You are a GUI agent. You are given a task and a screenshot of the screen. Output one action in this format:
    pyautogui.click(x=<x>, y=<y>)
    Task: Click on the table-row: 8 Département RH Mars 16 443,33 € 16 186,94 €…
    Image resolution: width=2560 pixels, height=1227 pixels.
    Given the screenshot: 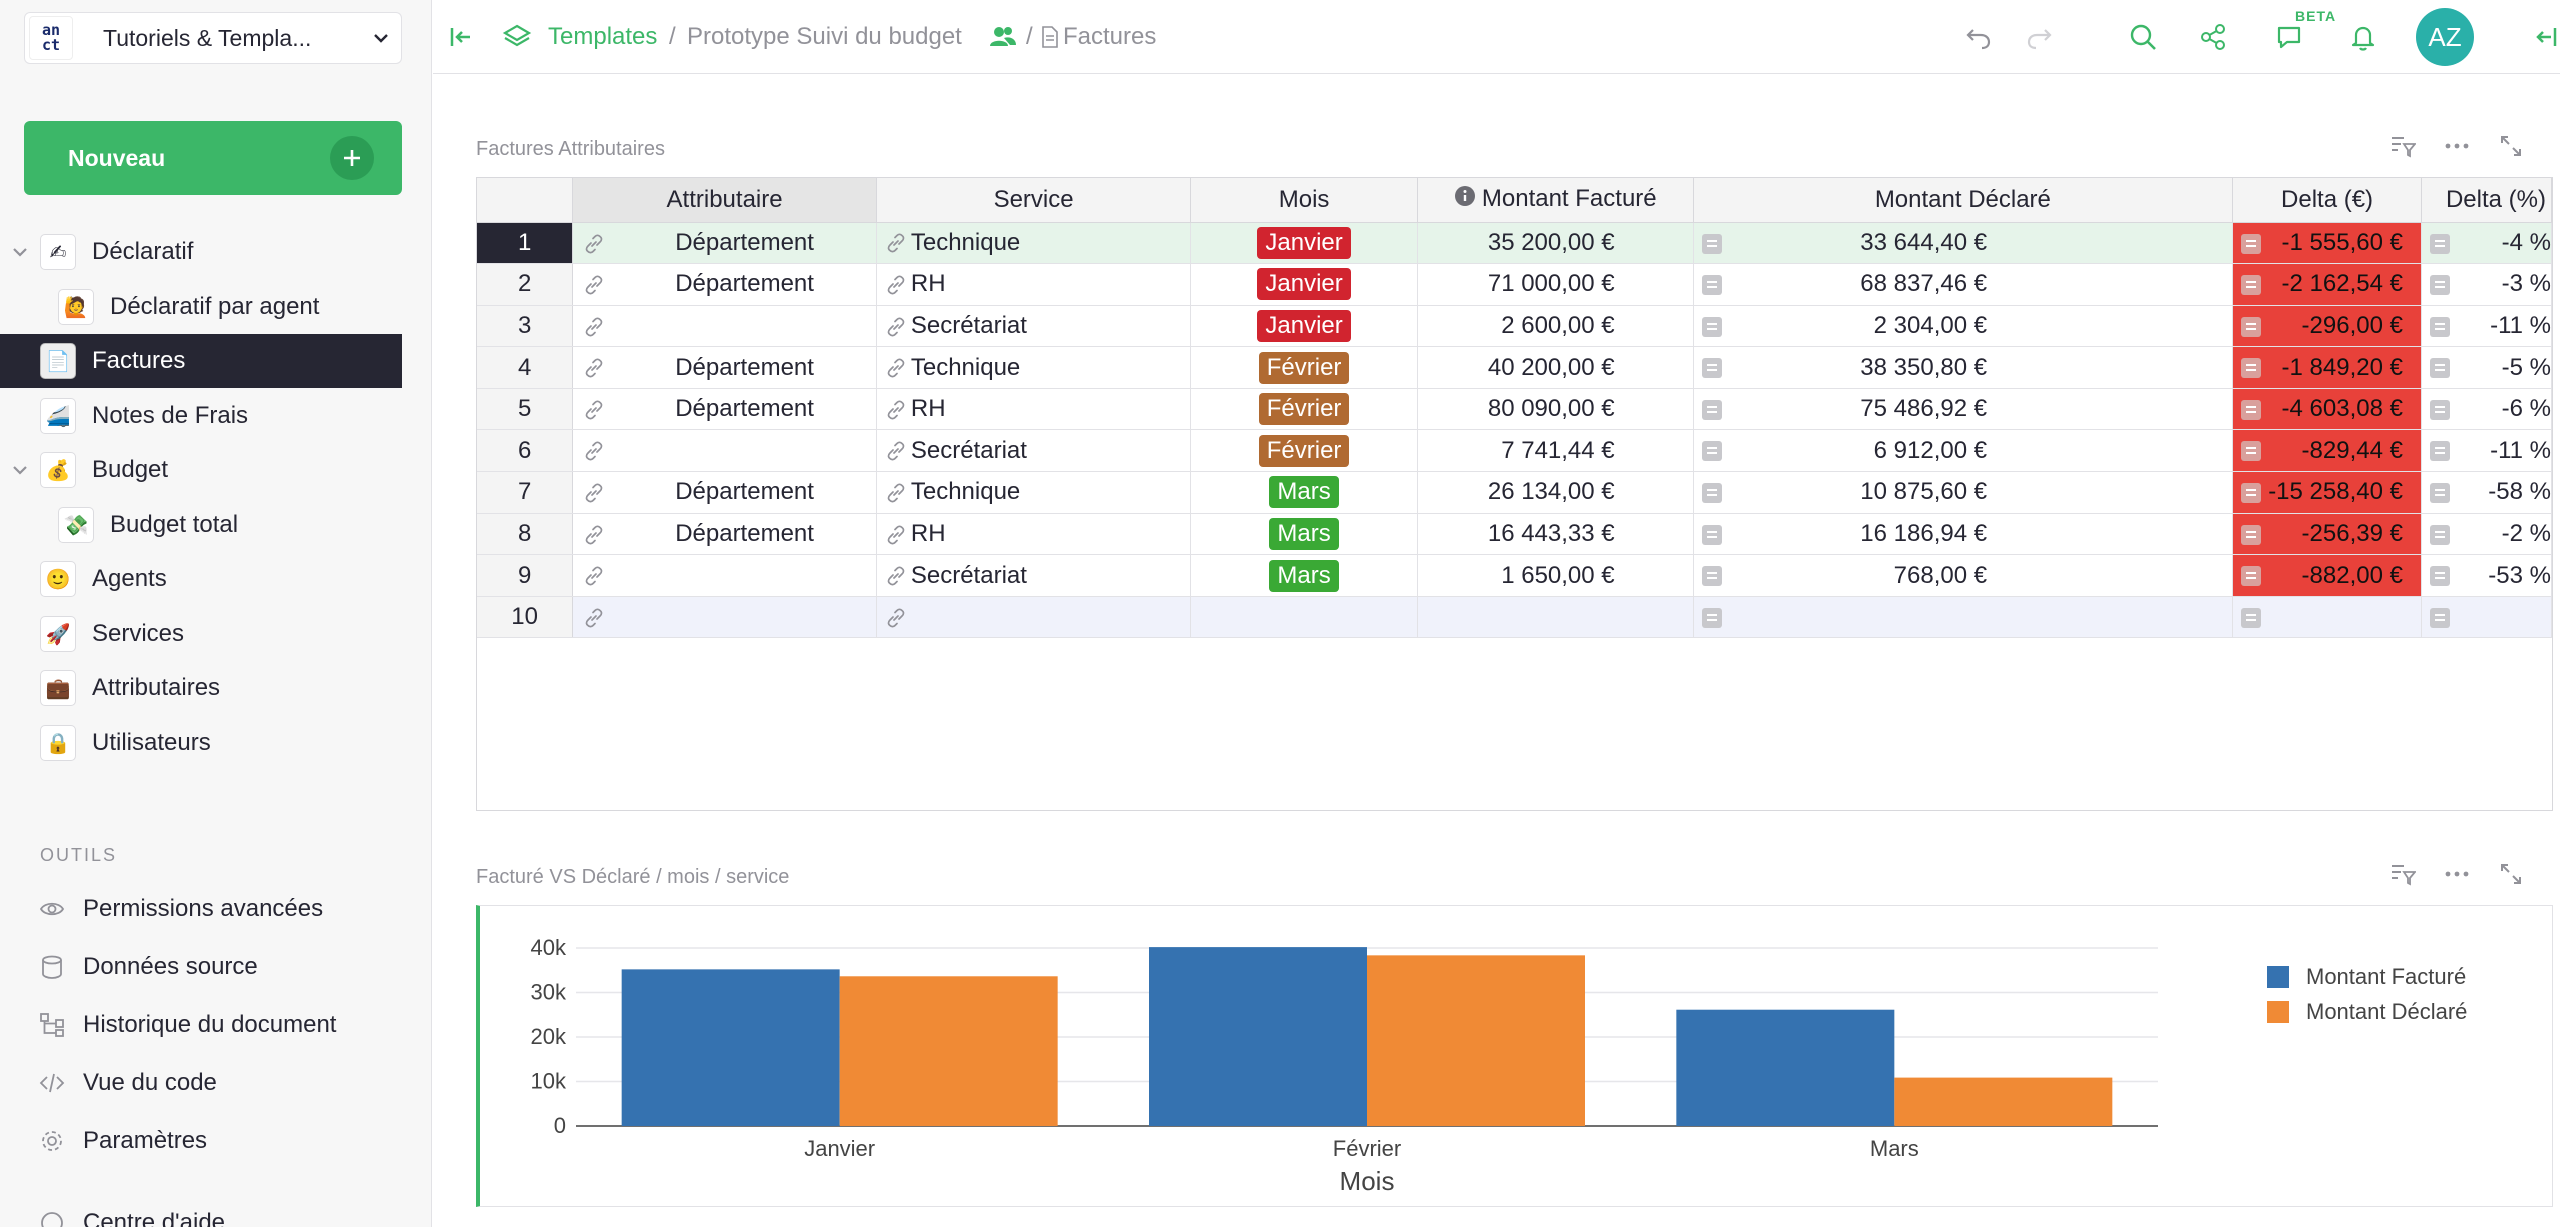 What is the action you would take?
    pyautogui.click(x=1514, y=534)
    